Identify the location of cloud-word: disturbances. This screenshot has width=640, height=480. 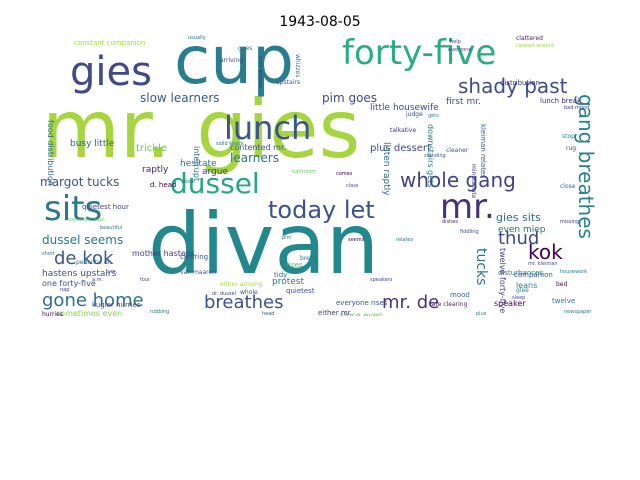
(521, 273).